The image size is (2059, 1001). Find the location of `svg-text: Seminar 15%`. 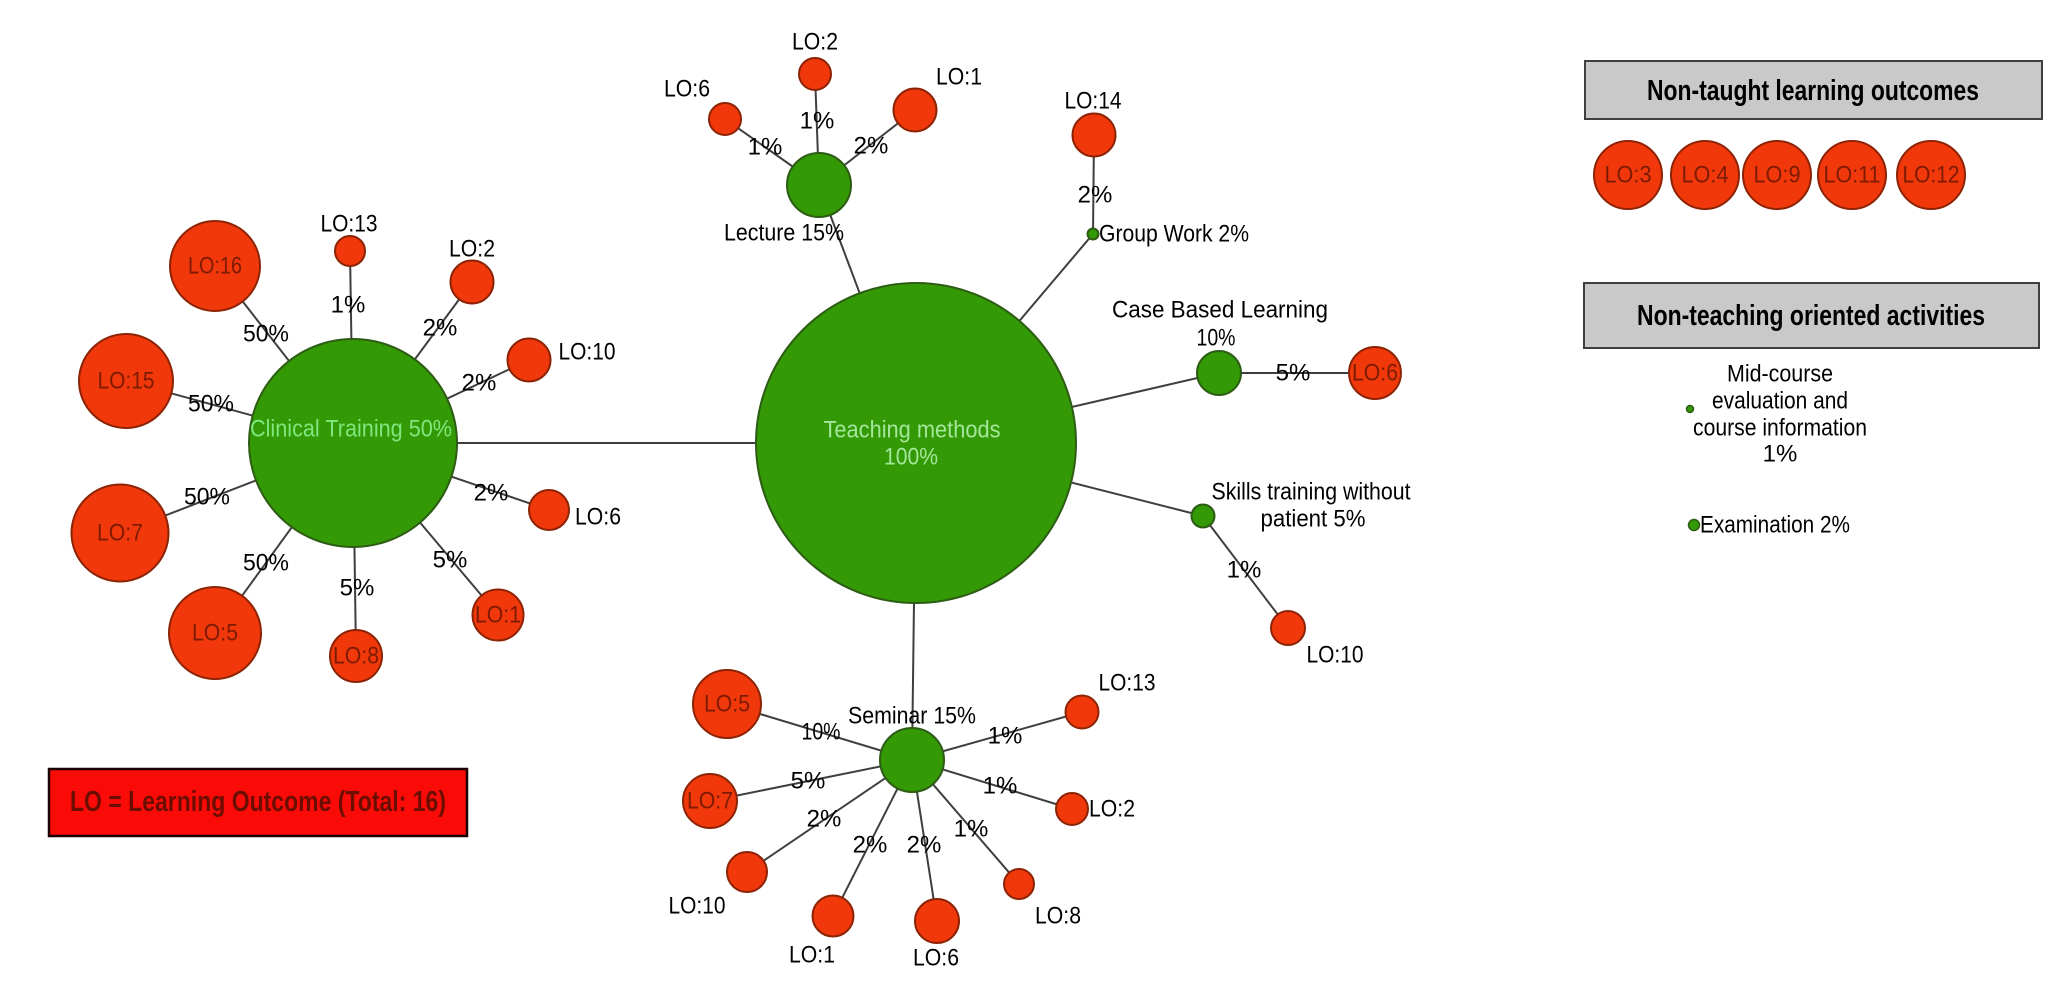

svg-text: Seminar 15% is located at coordinates (912, 716).